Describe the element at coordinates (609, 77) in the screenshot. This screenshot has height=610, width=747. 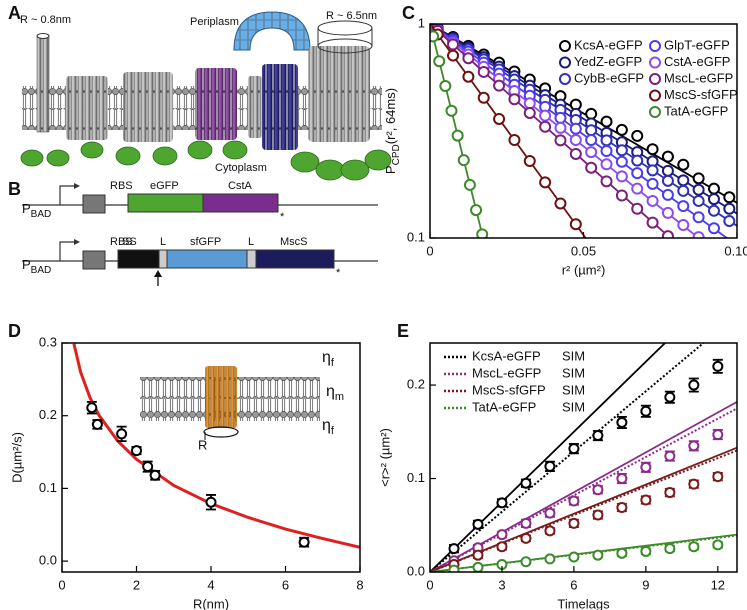
I see `legend-label: CybB-eGFP` at that location.